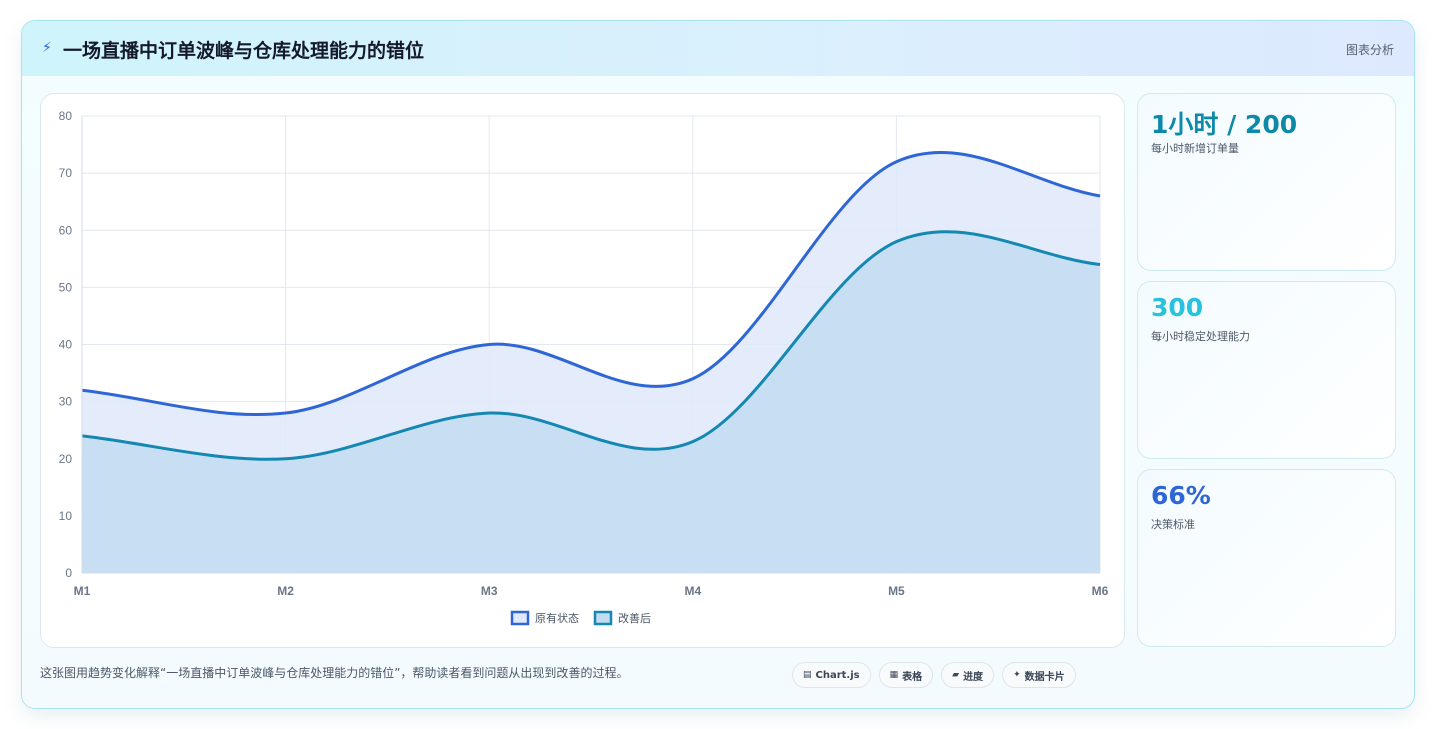  What do you see at coordinates (1224, 124) in the screenshot?
I see `stat-value: 1小时 / 200` at bounding box center [1224, 124].